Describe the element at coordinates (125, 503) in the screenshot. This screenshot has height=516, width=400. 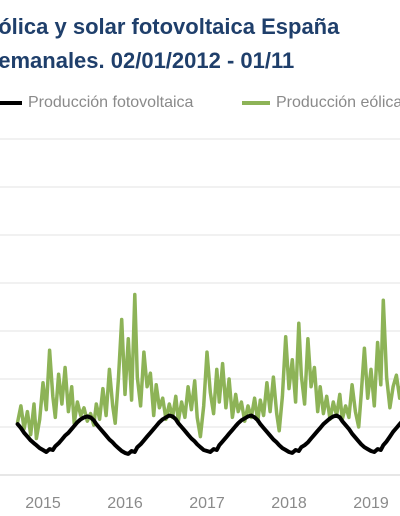
I see `x-tick-label: 2016` at that location.